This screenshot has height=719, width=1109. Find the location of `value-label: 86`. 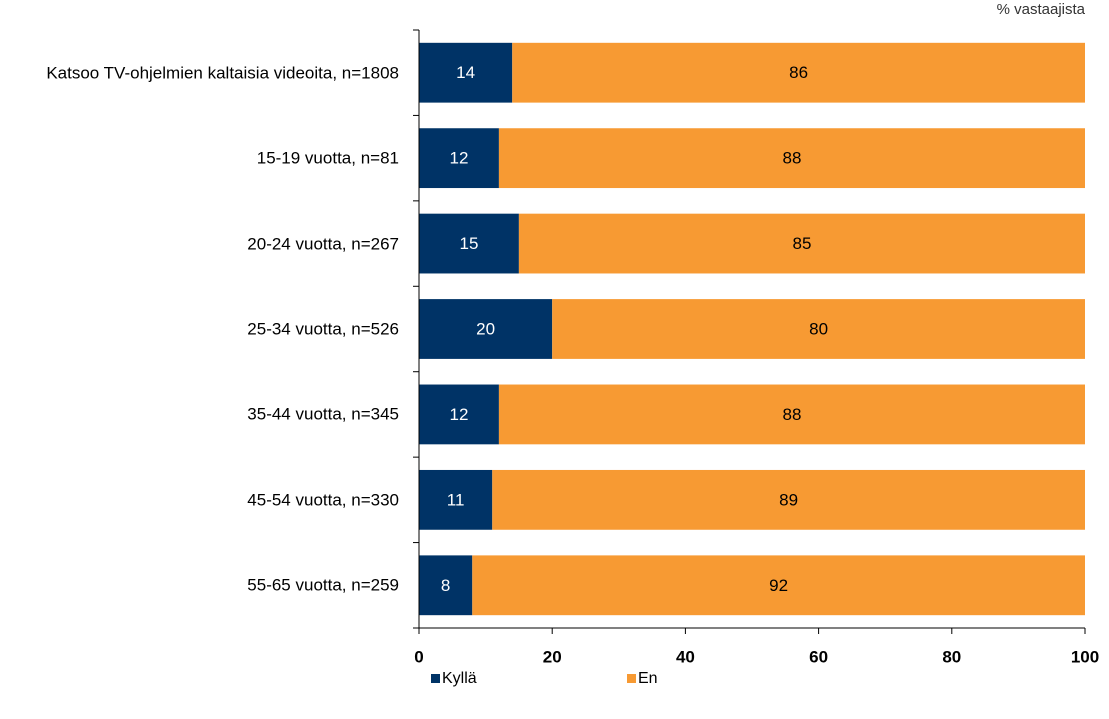

value-label: 86 is located at coordinates (798, 72).